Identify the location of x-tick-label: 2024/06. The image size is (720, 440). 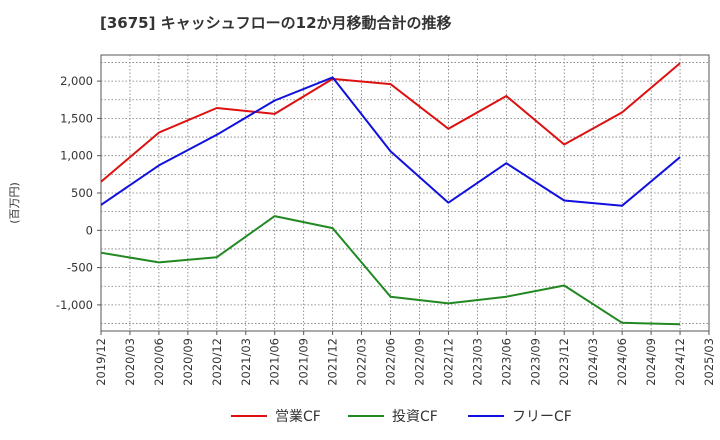
(622, 362).